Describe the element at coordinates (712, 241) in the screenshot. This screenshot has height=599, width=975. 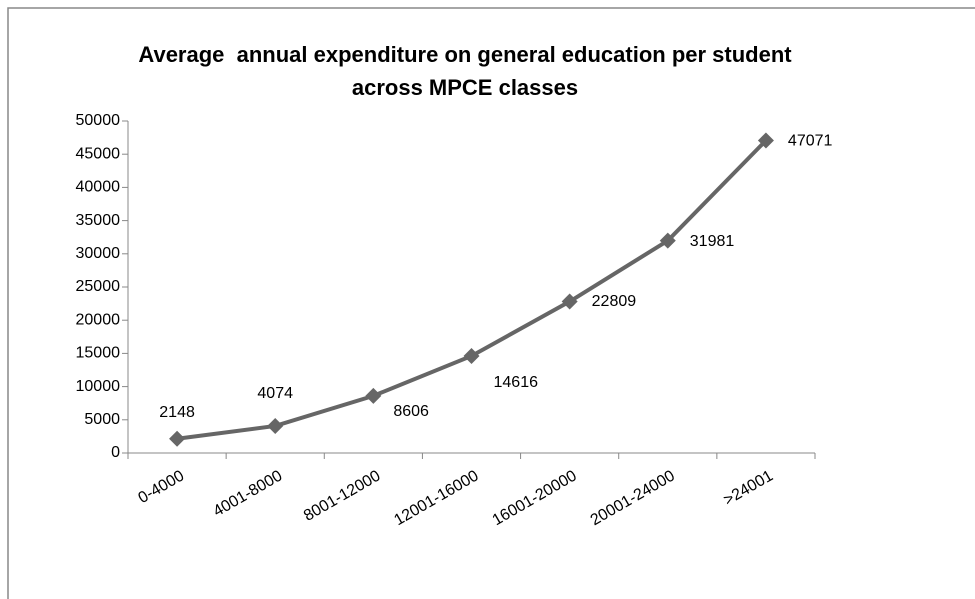
I see `data-label: 31981` at that location.